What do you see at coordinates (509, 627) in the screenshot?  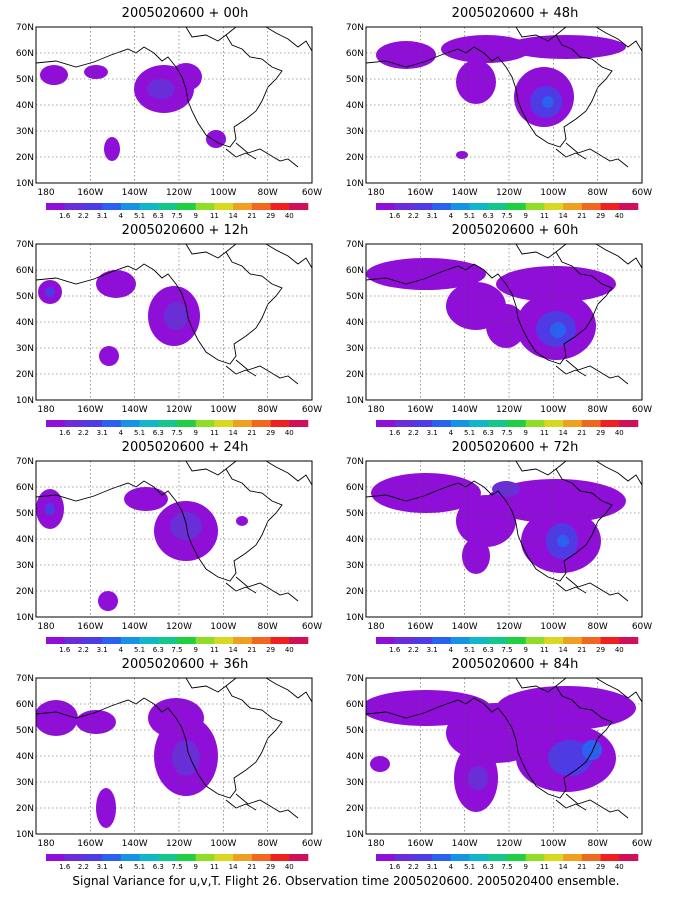 I see `lon-label: 120W` at bounding box center [509, 627].